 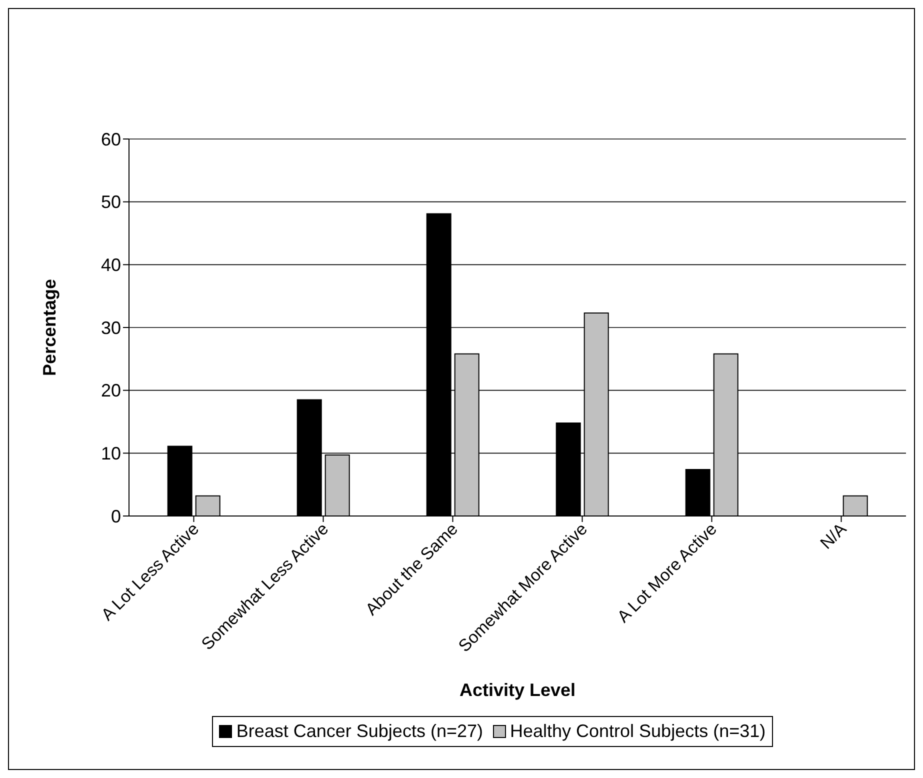 What do you see at coordinates (110, 454) in the screenshot?
I see `y-tick-label: 10` at bounding box center [110, 454].